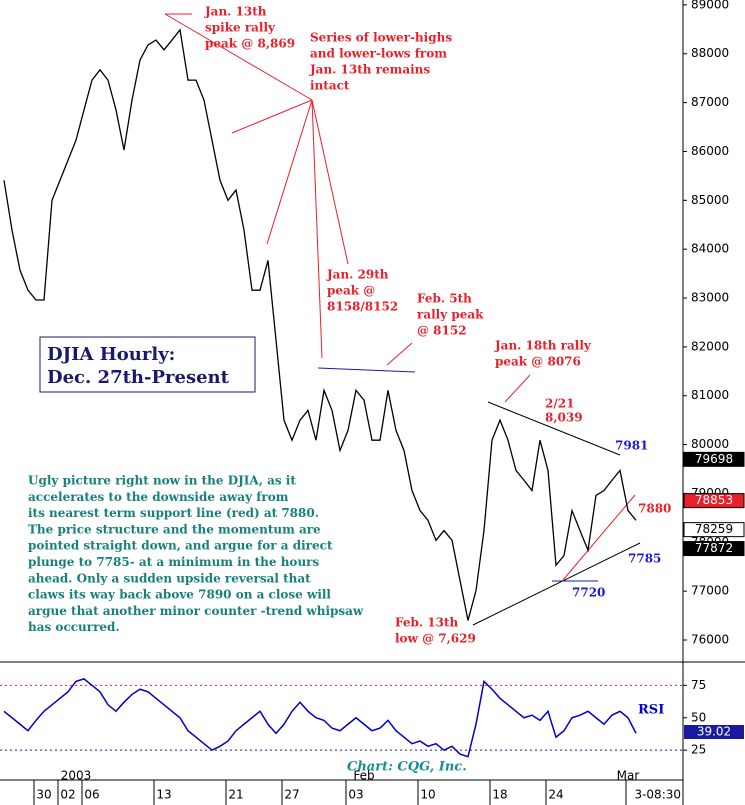 The width and height of the screenshot is (745, 805). What do you see at coordinates (442, 331) in the screenshot?
I see `annotation: @ 8152` at bounding box center [442, 331].